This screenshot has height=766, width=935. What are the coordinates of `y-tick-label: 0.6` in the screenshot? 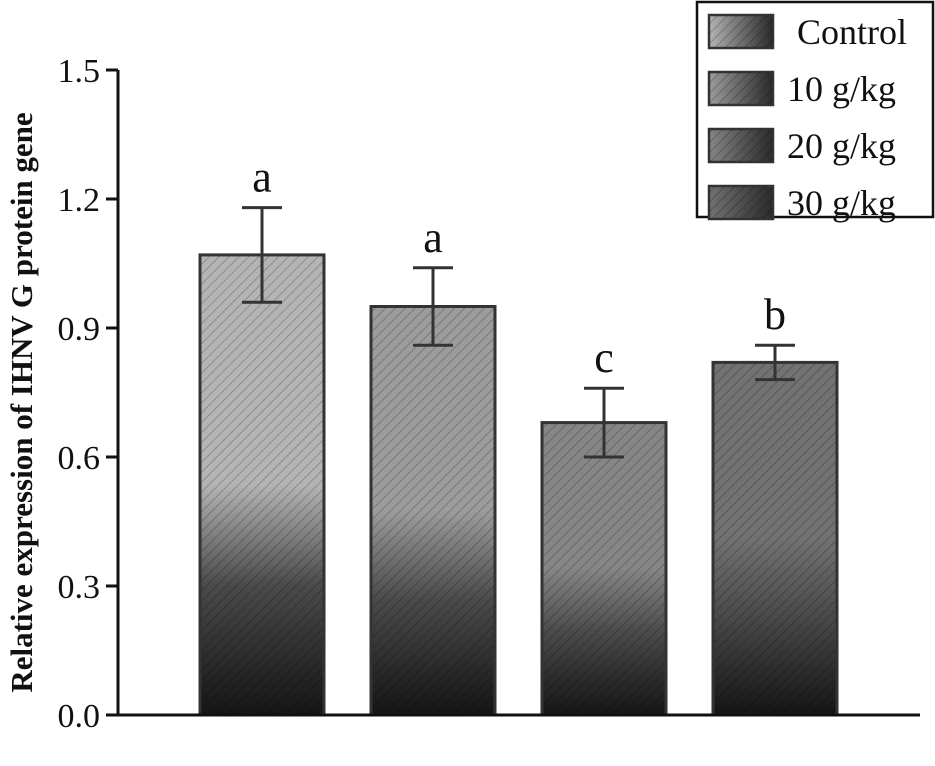 It's located at (79, 458).